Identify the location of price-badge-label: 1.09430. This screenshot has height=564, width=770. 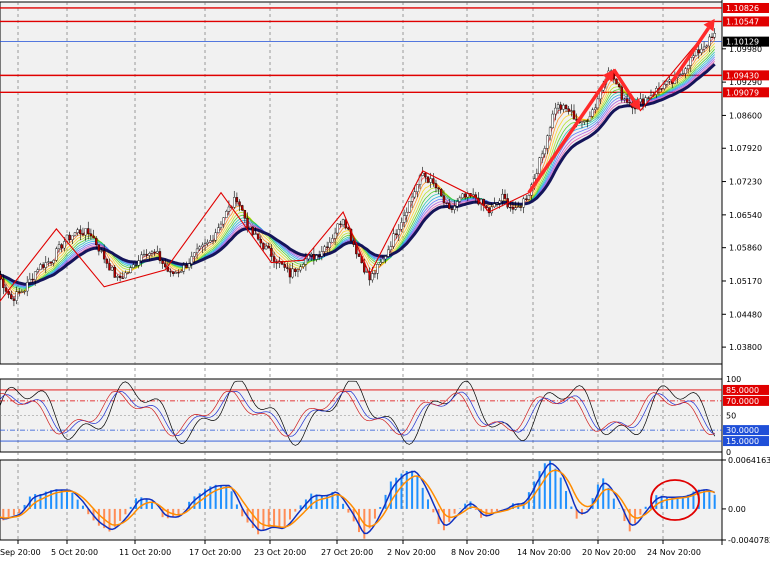
(742, 75).